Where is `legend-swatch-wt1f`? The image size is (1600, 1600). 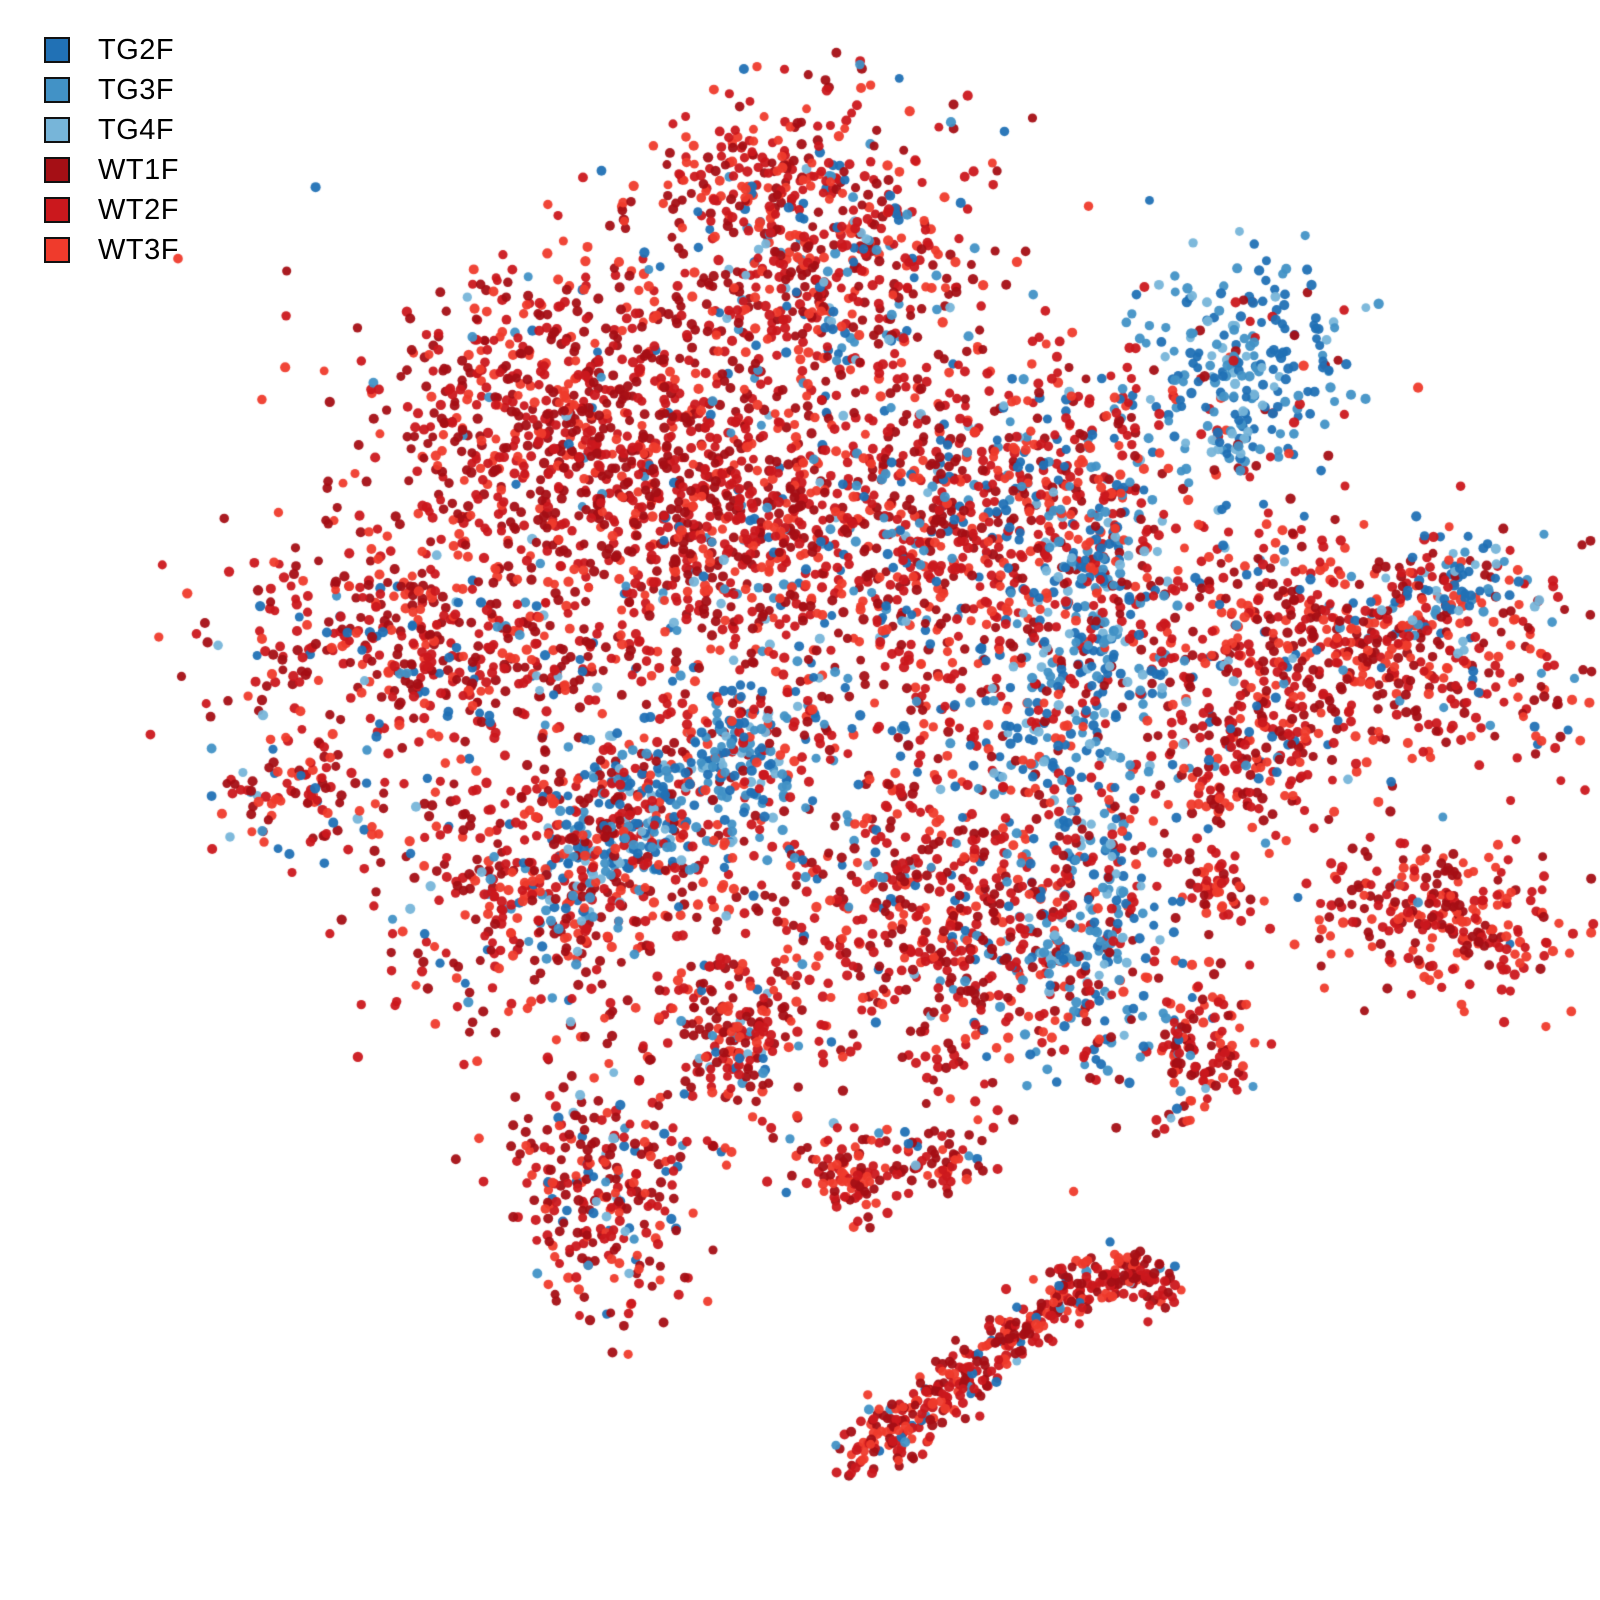
legend-swatch-wt1f is located at coordinates (57, 170).